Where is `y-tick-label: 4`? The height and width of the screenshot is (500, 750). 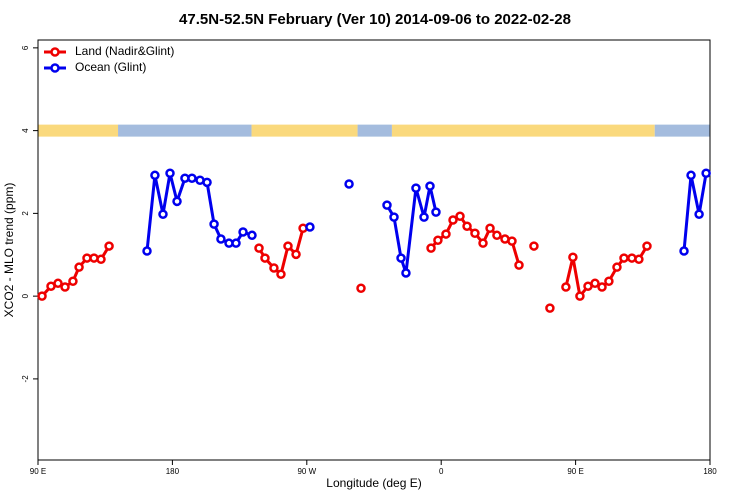 y-tick-label: 4 is located at coordinates (25, 130).